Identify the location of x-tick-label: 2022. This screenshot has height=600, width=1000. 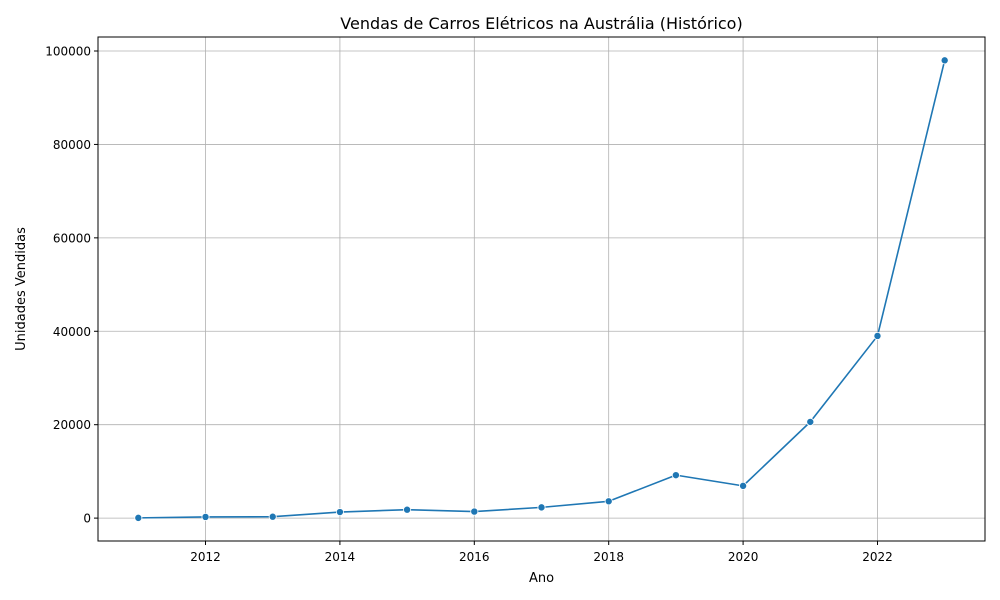
(877, 557).